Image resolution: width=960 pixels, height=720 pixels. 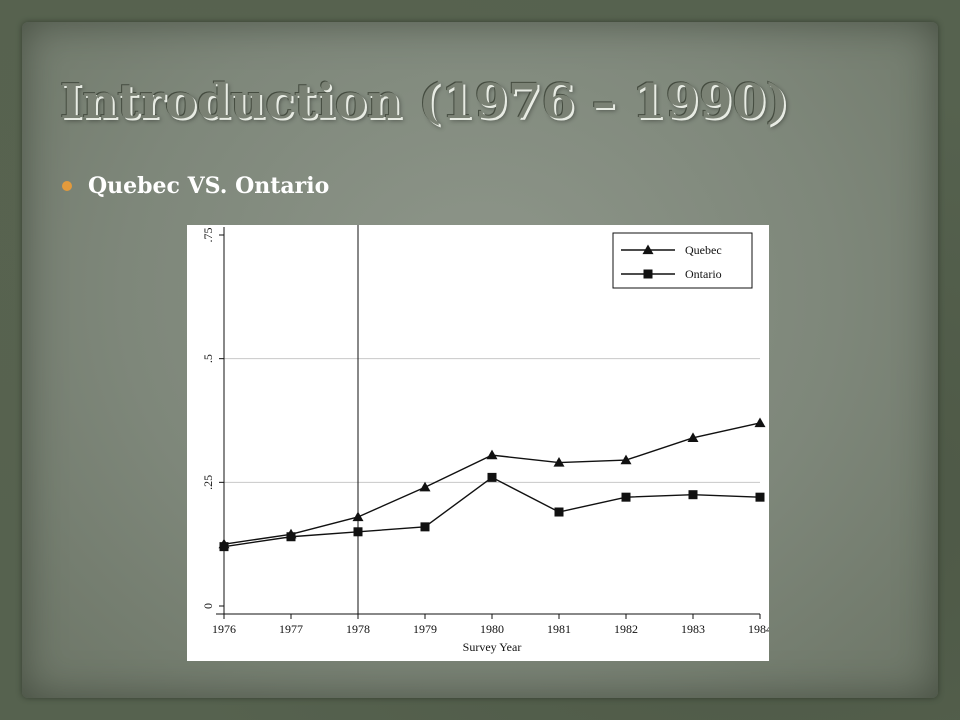 What do you see at coordinates (208, 358) in the screenshot?
I see `y-tick-label: .5` at bounding box center [208, 358].